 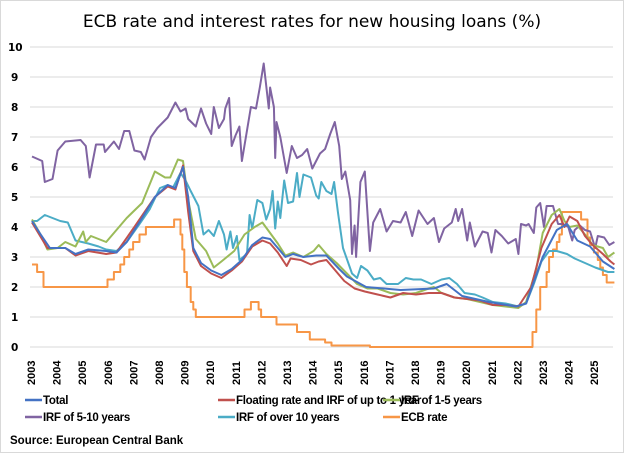 I want to click on y-tick-label: 2, so click(x=14, y=288).